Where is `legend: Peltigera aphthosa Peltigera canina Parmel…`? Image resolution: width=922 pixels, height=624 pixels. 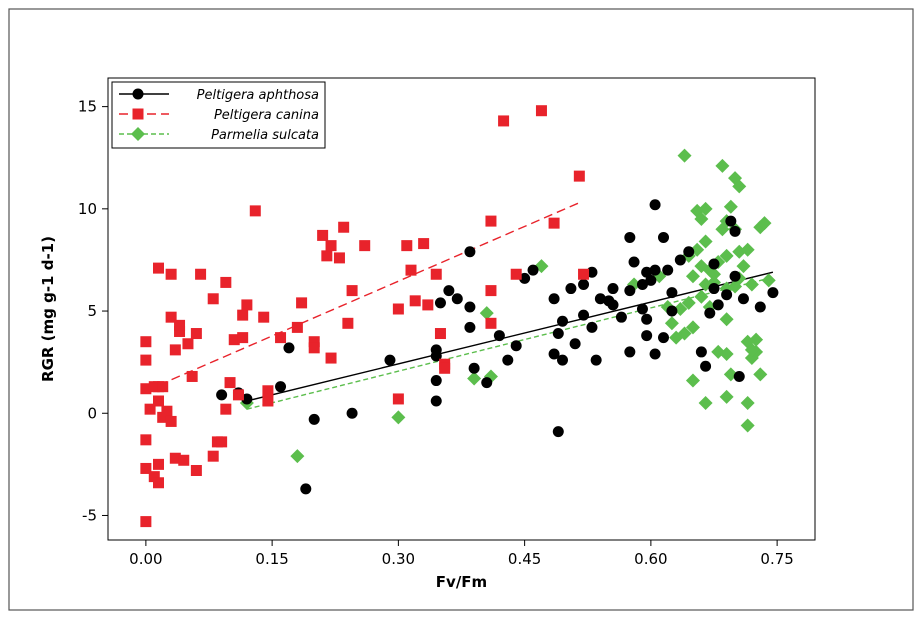
legend: Peltigera aphthosa Peltigera canina Parmel… is located at coordinates (218, 115).